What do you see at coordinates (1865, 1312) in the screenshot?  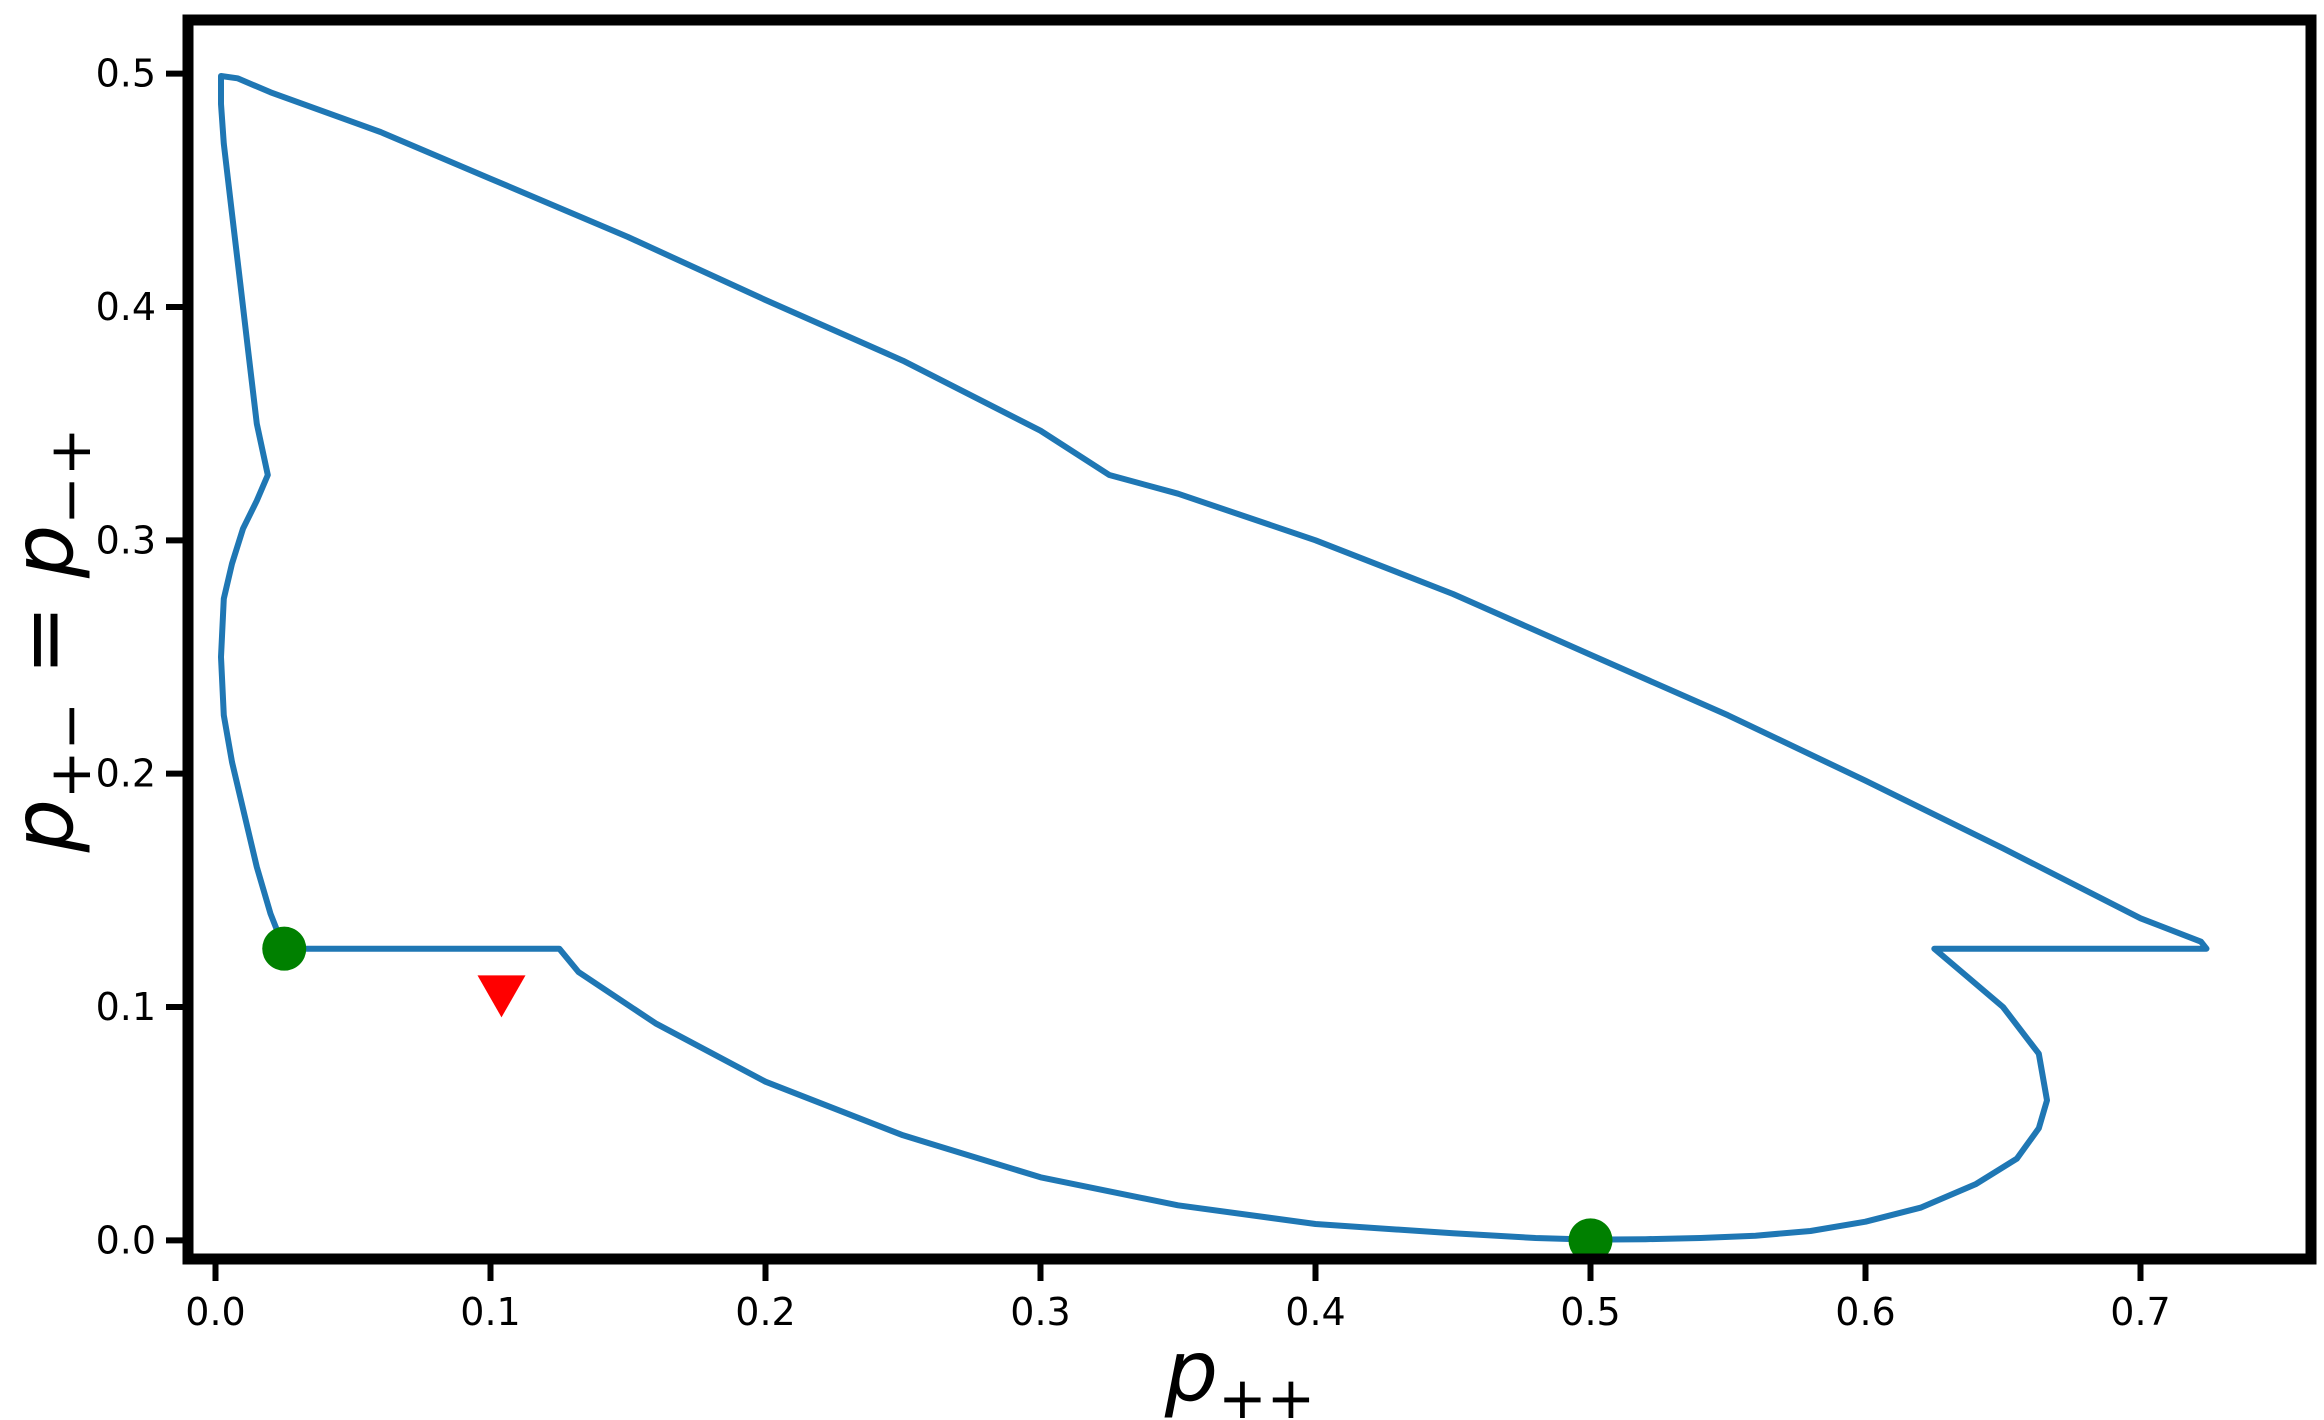 I see `x-tick-label: 0.6` at bounding box center [1865, 1312].